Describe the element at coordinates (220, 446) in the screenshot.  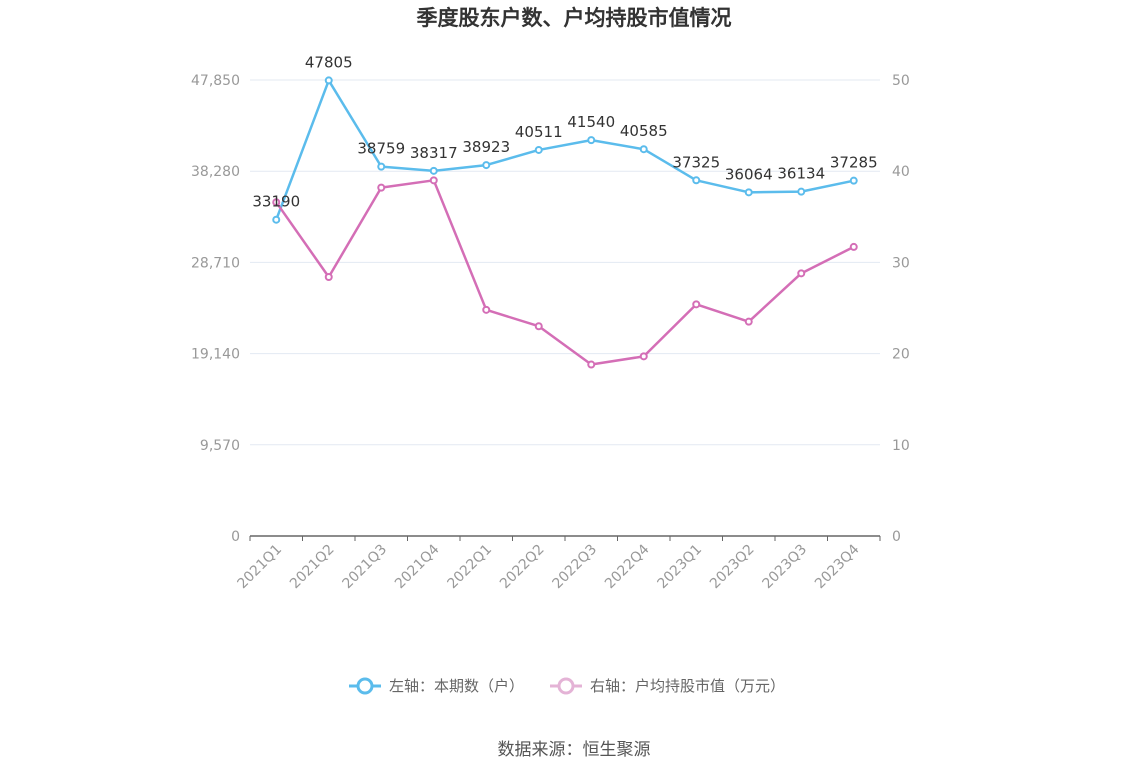
I see `left-tick-label: 9,570` at that location.